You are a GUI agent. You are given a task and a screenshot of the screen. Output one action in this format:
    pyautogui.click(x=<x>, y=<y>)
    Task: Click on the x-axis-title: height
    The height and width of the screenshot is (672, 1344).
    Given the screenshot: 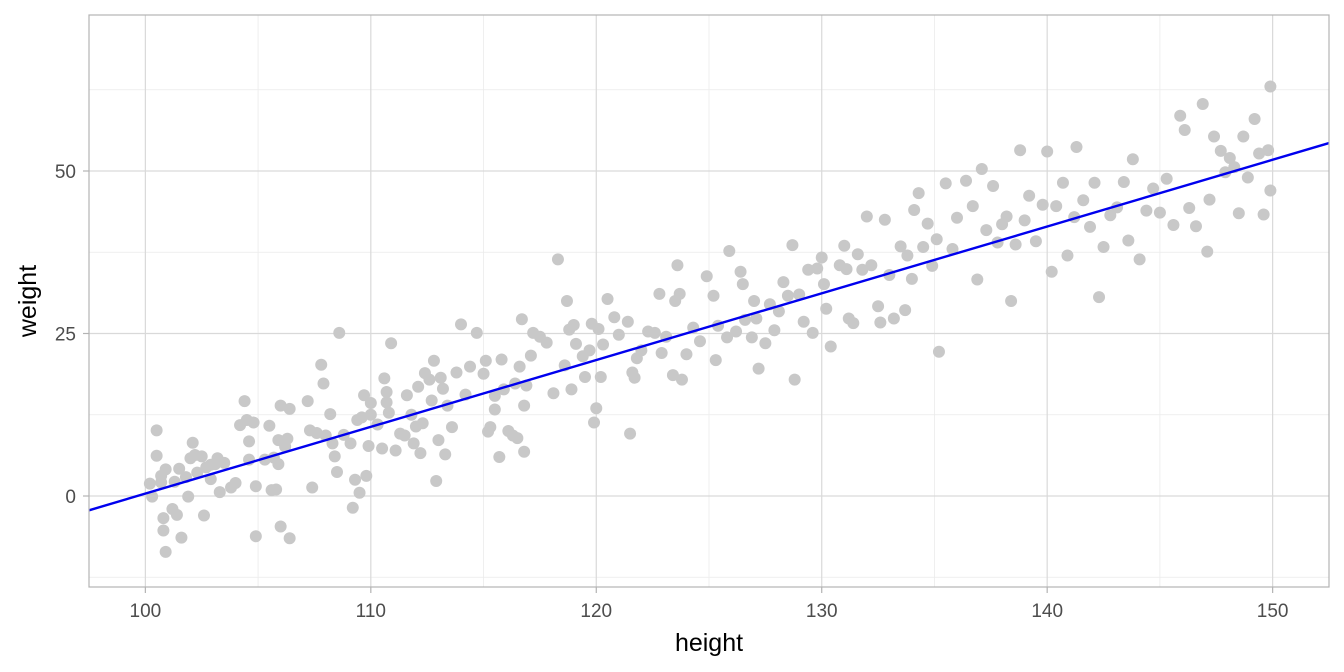 What is the action you would take?
    pyautogui.click(x=709, y=643)
    